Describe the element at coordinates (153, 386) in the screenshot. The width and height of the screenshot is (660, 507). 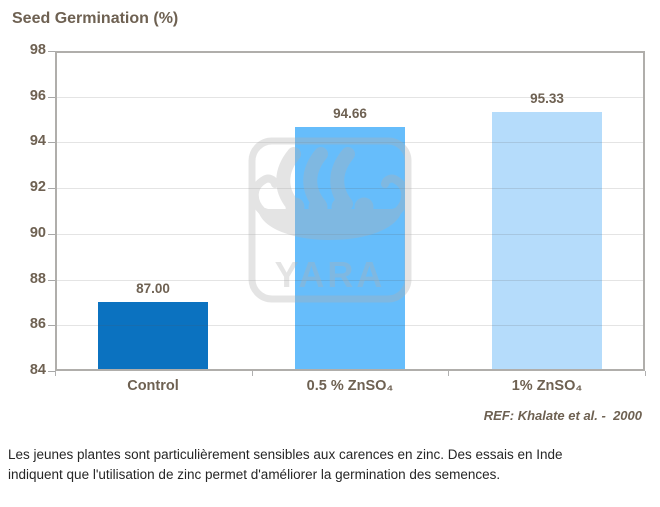
I see `x-axis-label-1: Control` at that location.